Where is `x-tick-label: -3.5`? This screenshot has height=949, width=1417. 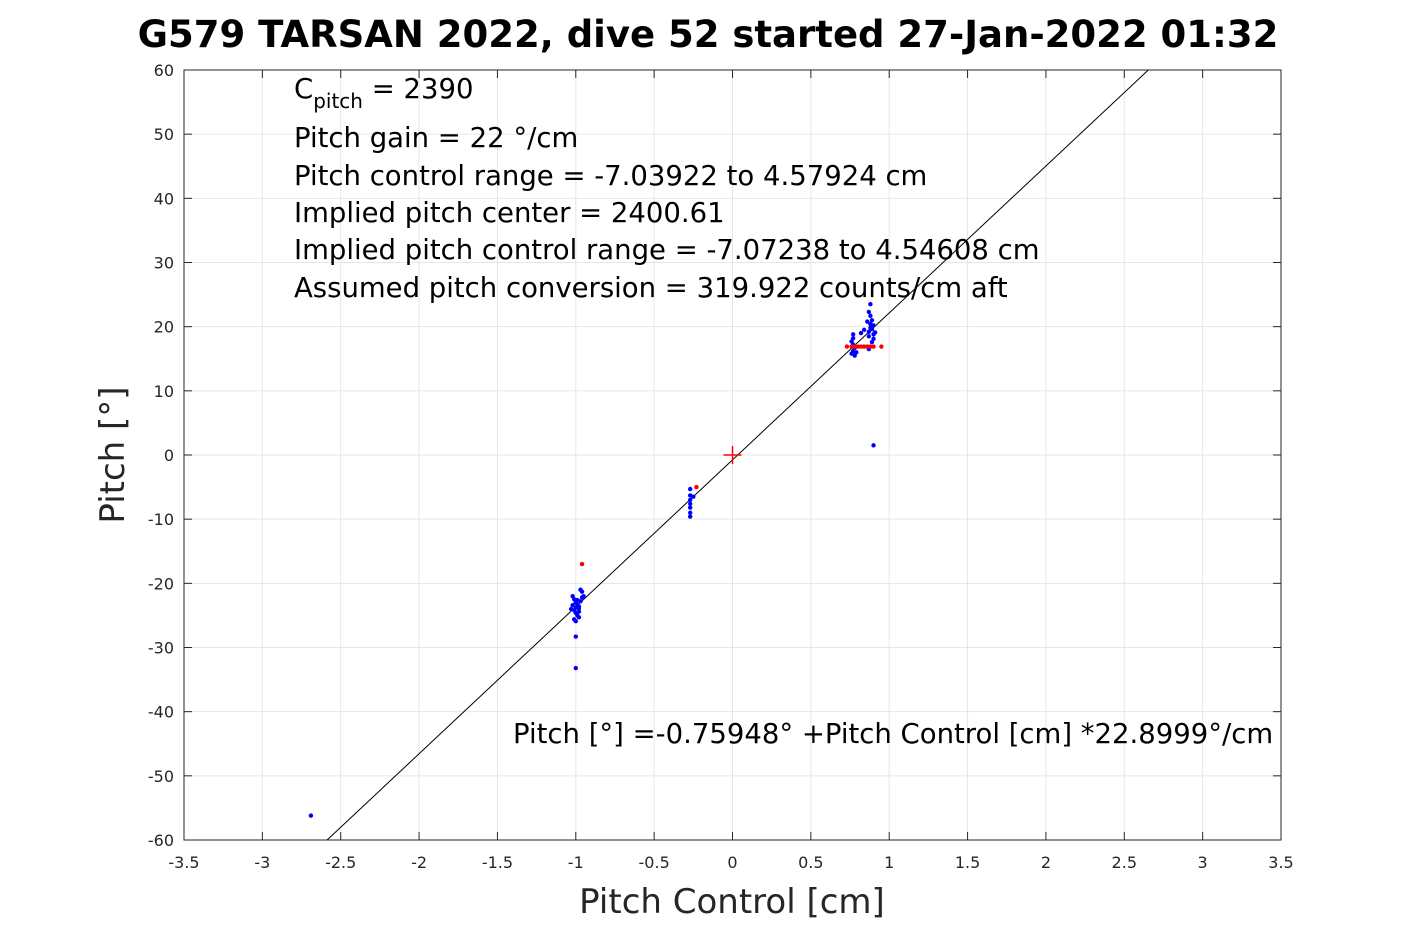
x-tick-label: -3.5 is located at coordinates (183, 862).